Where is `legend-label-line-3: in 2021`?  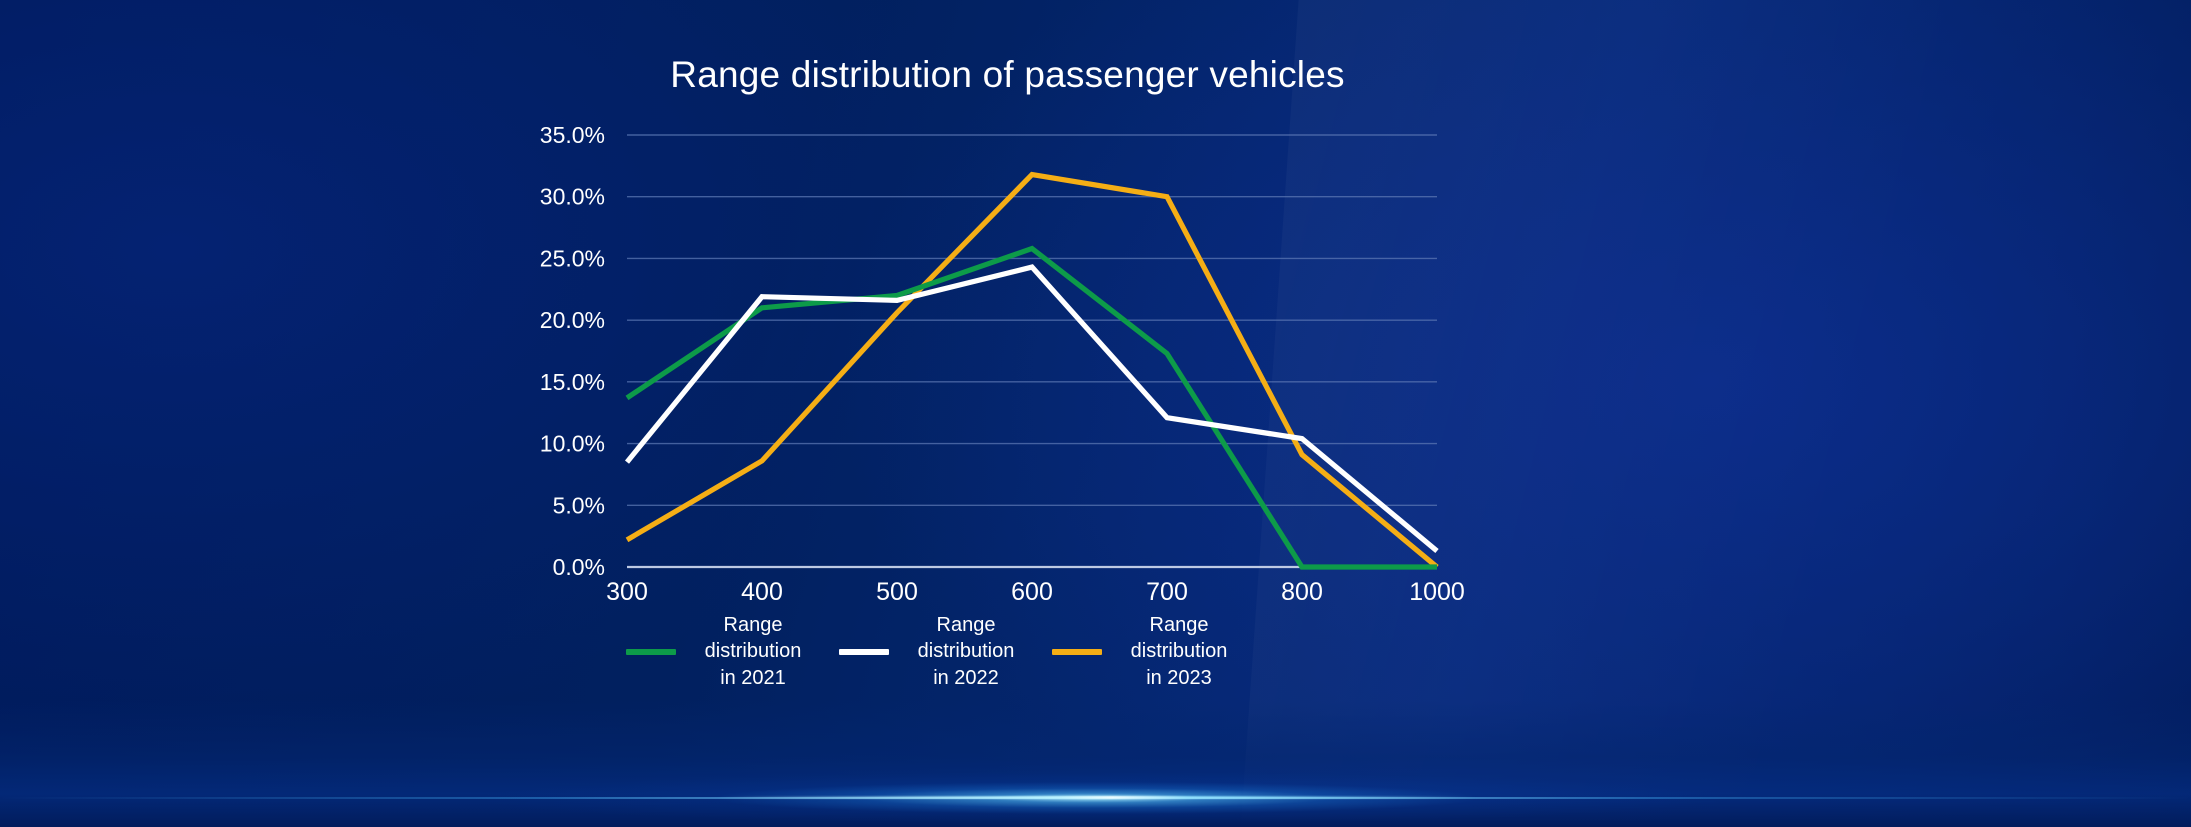
legend-label-line-3: in 2021 is located at coordinates (753, 677).